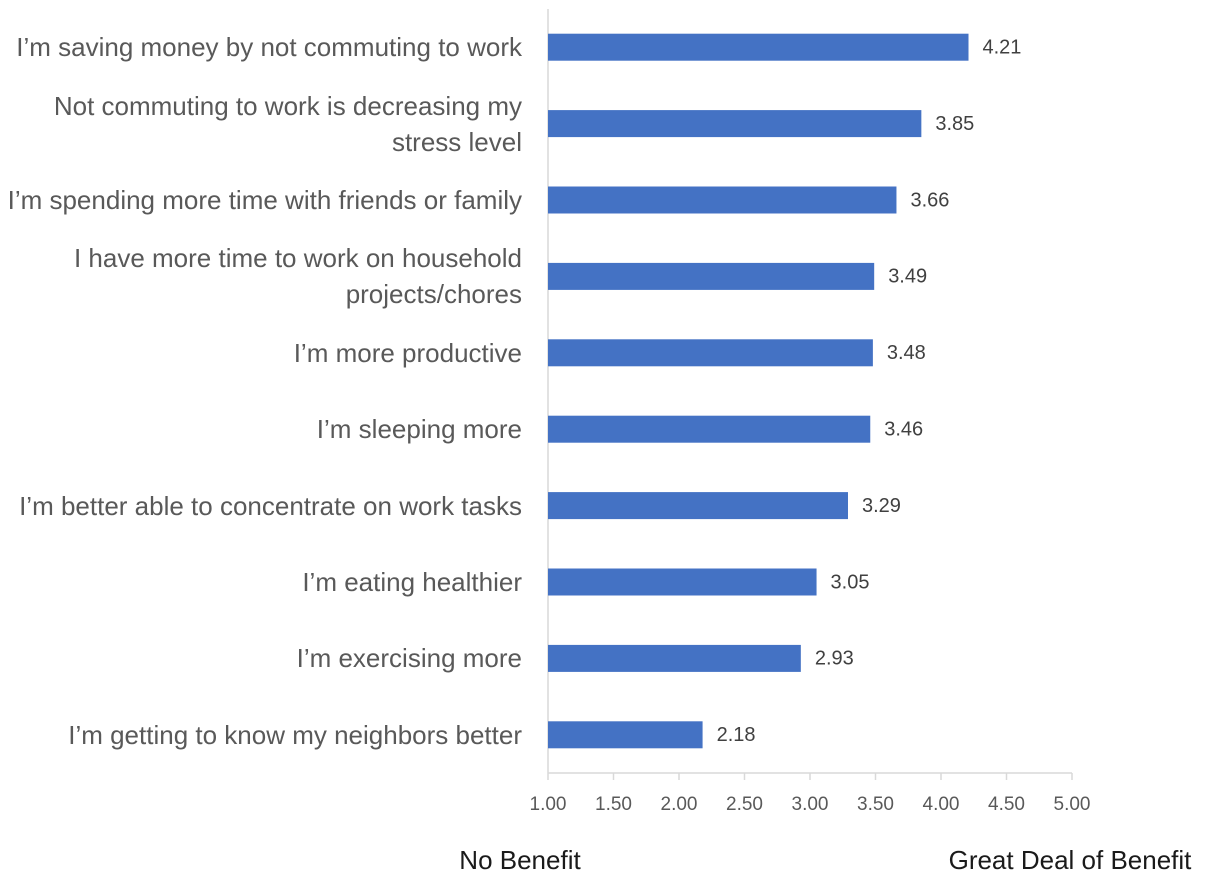 The height and width of the screenshot is (880, 1219). I want to click on y-tick-label: I’m sleeping more, so click(419, 429).